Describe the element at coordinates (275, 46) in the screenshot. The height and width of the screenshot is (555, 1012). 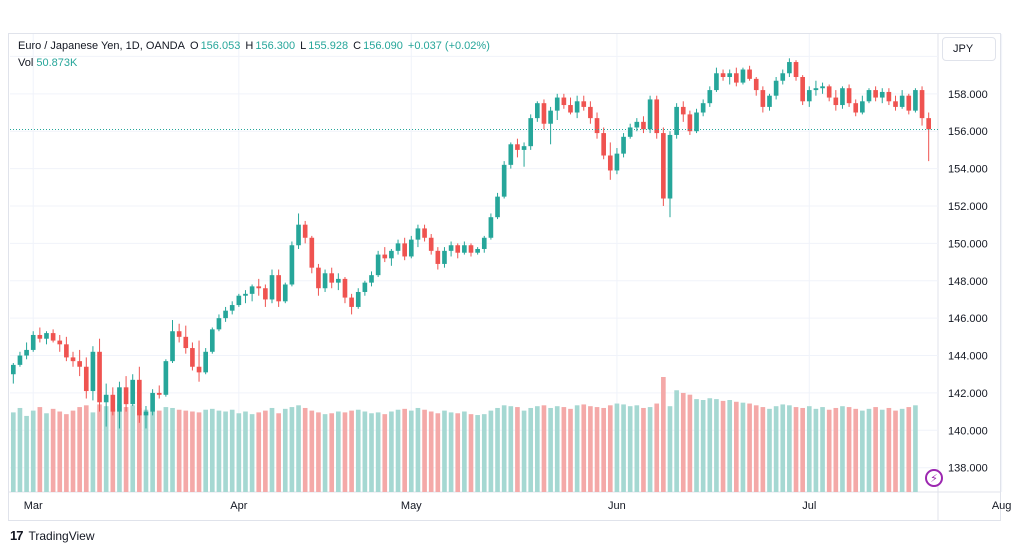
I see `high-value: 156.300` at that location.